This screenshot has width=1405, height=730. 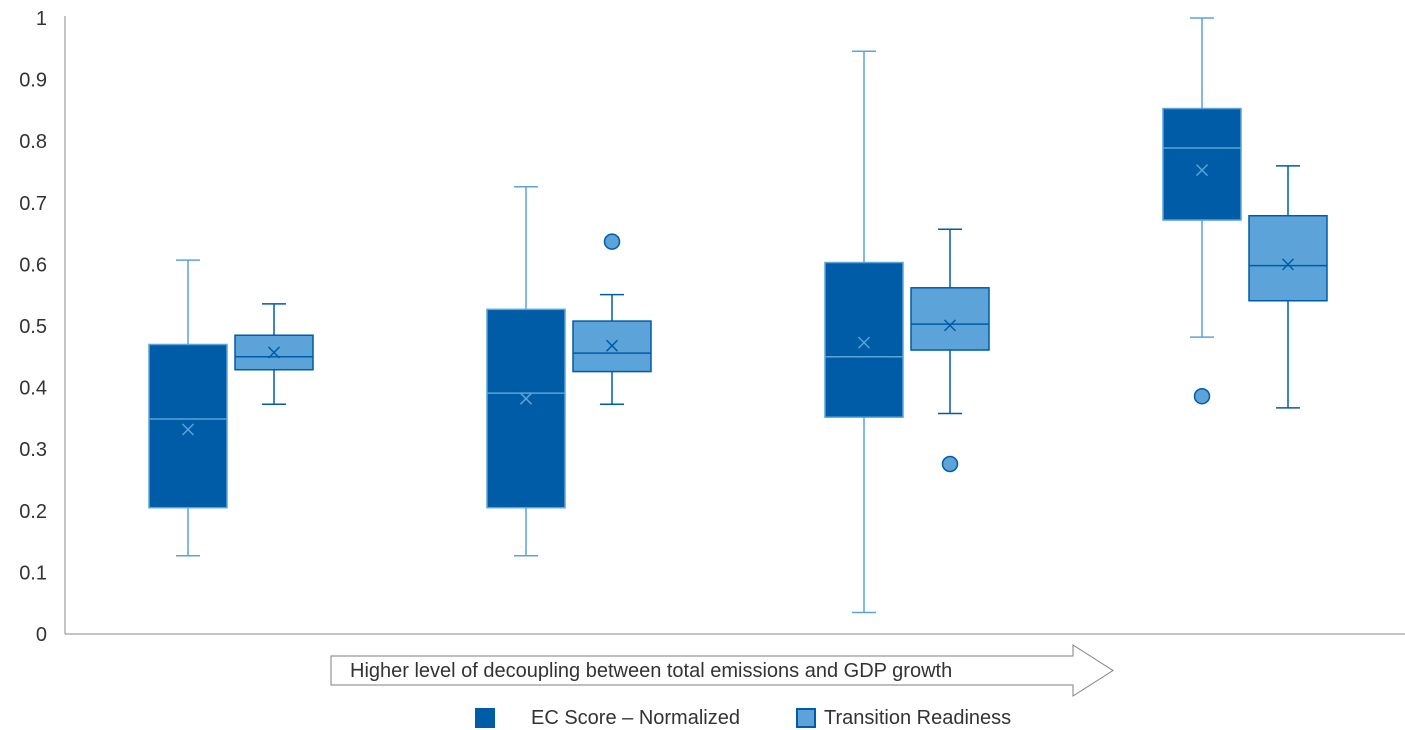 What do you see at coordinates (33, 327) in the screenshot?
I see `y-tick-label: 0.5` at bounding box center [33, 327].